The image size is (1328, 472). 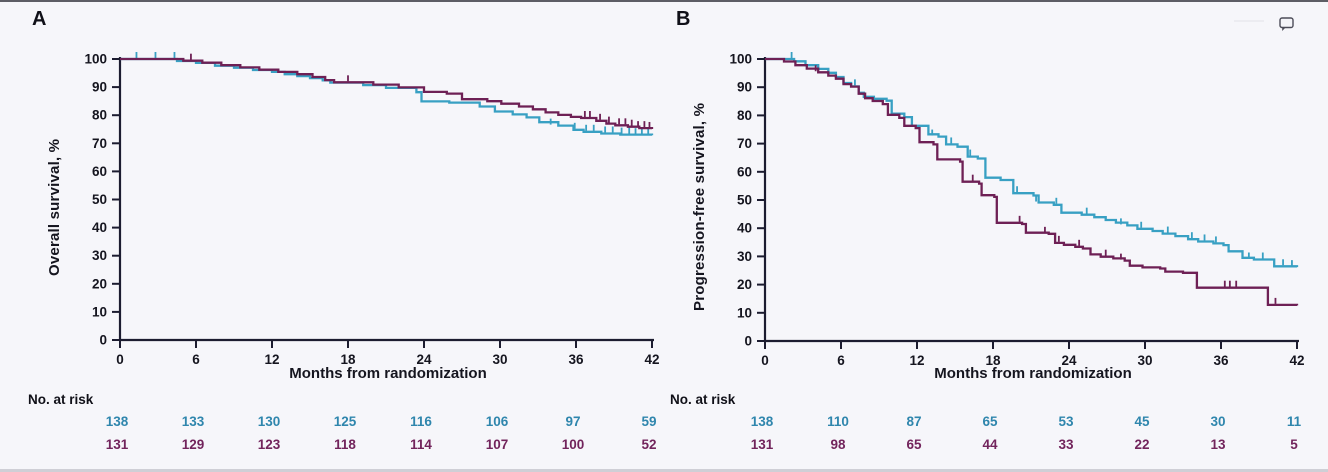 What do you see at coordinates (421, 444) in the screenshot?
I see `risk-count-overall-survival-arm-maroon: 114` at bounding box center [421, 444].